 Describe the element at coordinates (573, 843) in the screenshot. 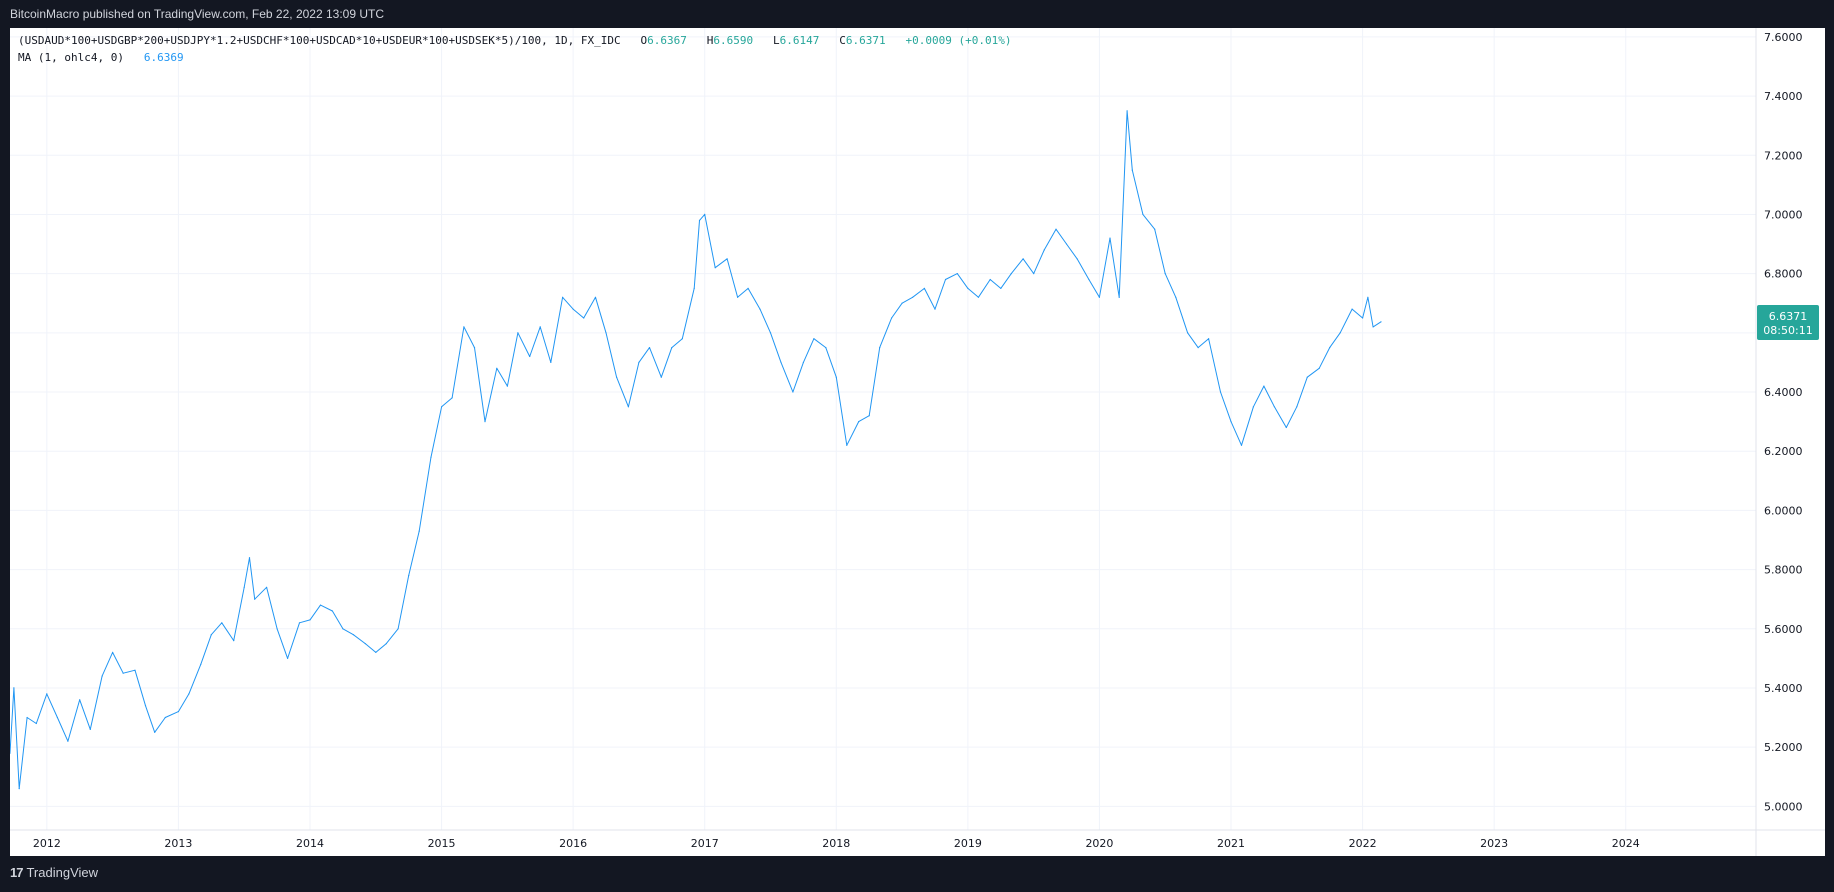

I see `time-axis-label: 2016` at that location.